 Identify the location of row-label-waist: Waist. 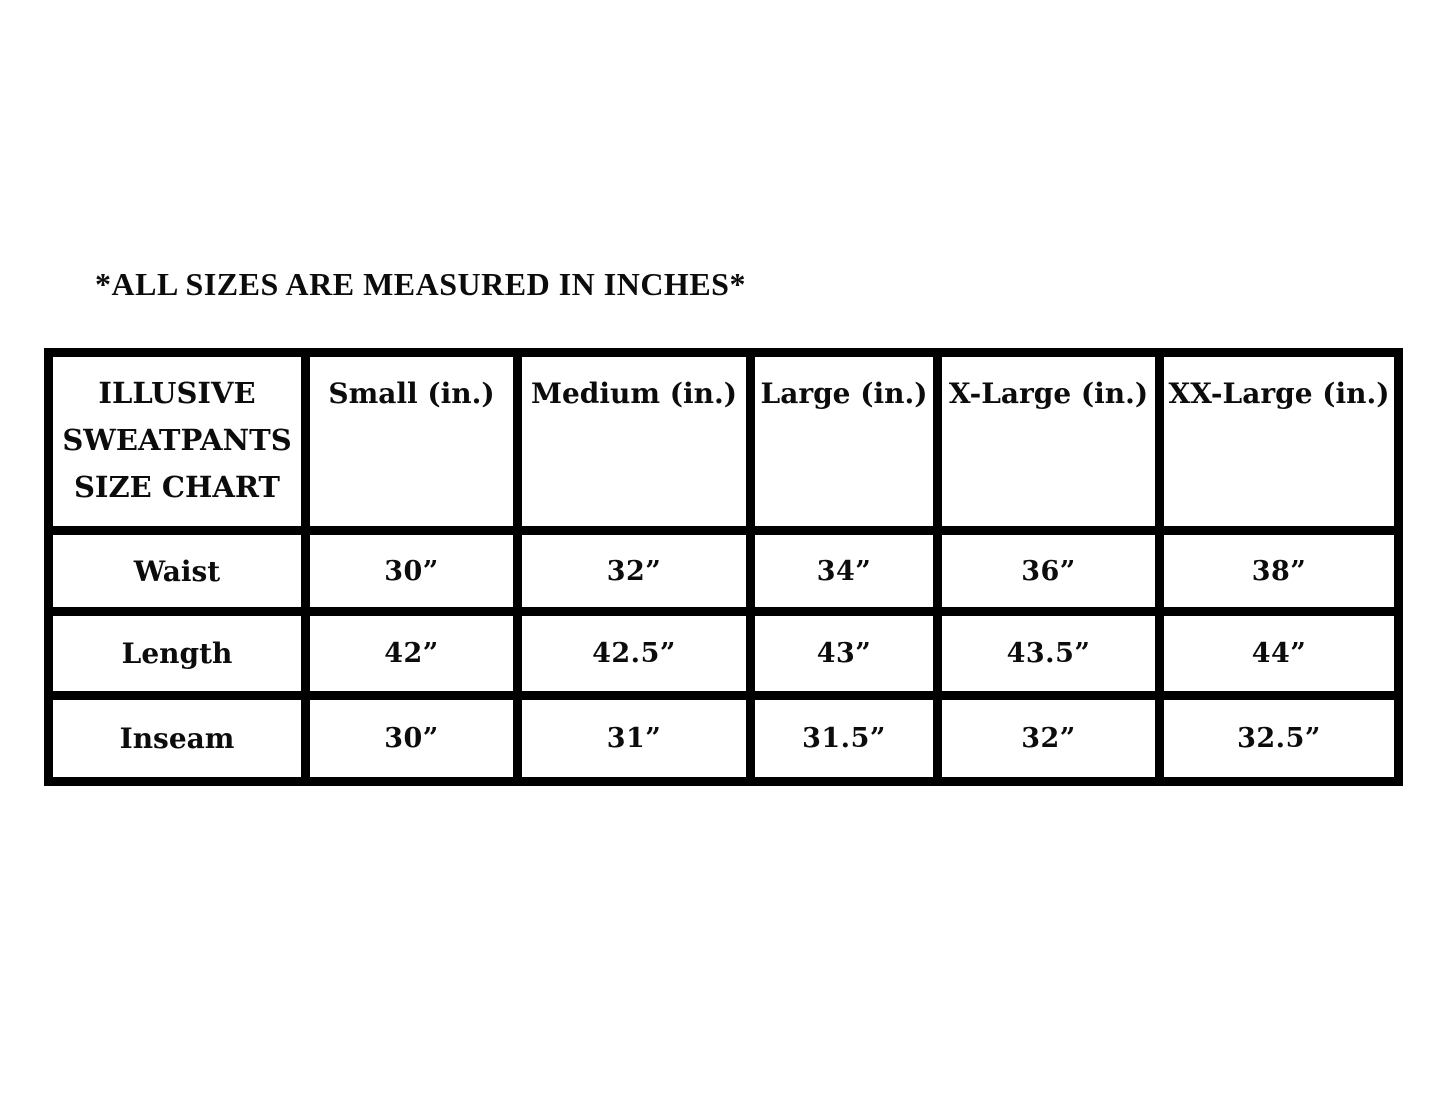
(177, 571).